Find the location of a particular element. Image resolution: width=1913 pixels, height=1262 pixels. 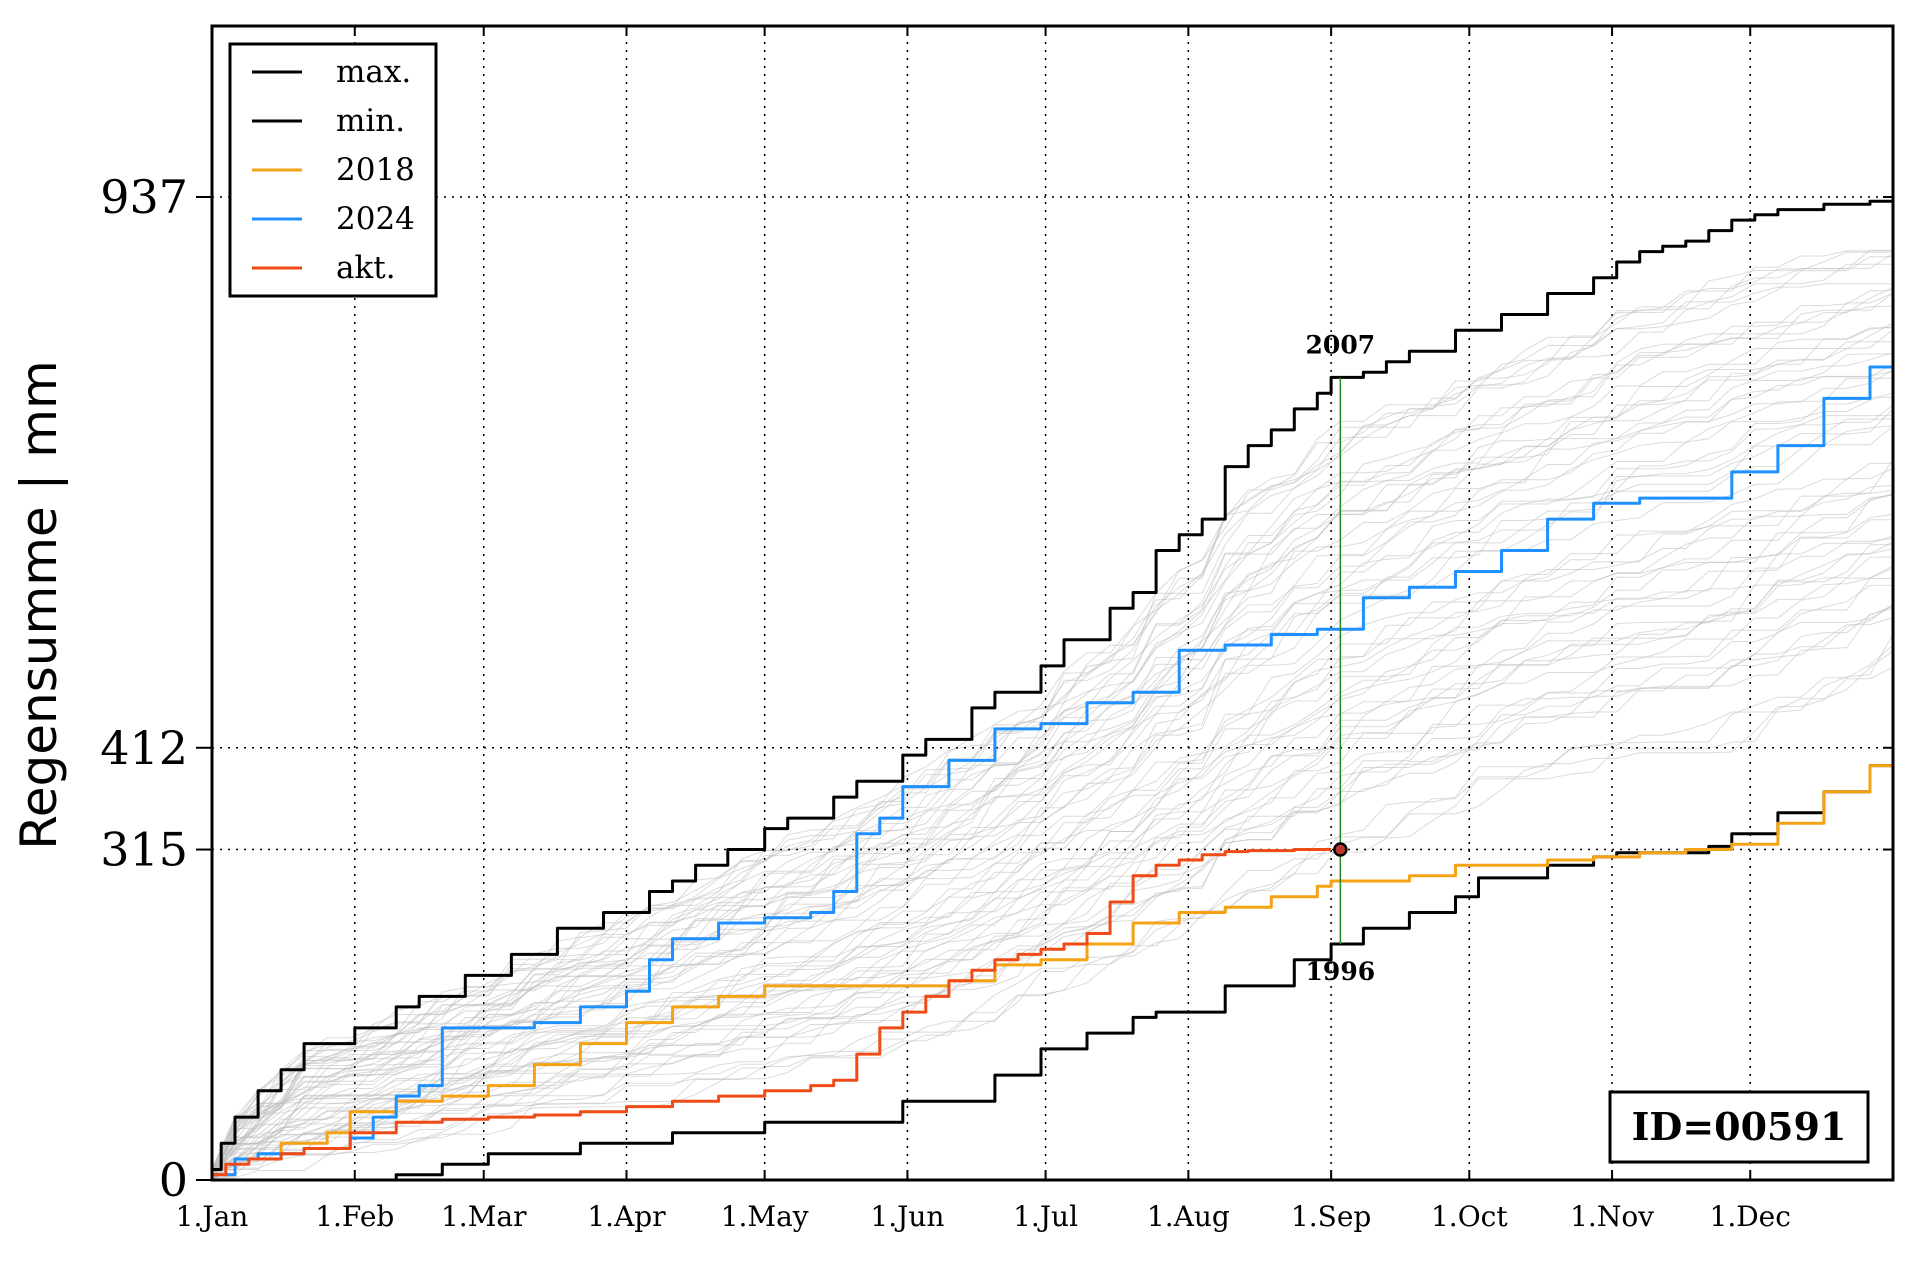

station-id-frame is located at coordinates (1739, 1127).